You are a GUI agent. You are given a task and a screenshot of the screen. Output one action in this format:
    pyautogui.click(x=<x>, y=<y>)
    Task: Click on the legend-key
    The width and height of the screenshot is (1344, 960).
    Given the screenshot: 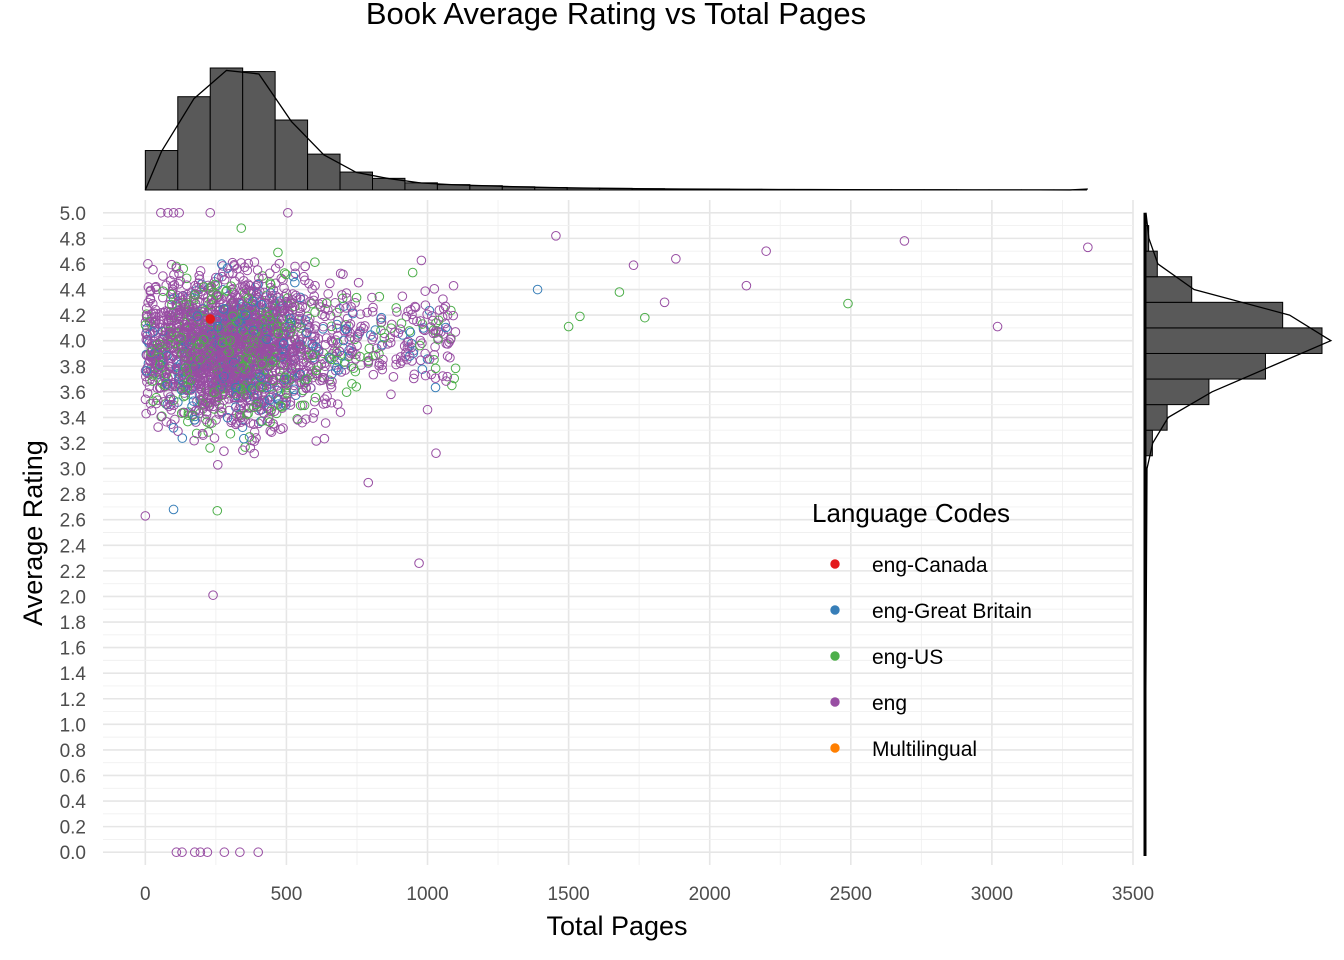 What is the action you would take?
    pyautogui.click(x=835, y=610)
    